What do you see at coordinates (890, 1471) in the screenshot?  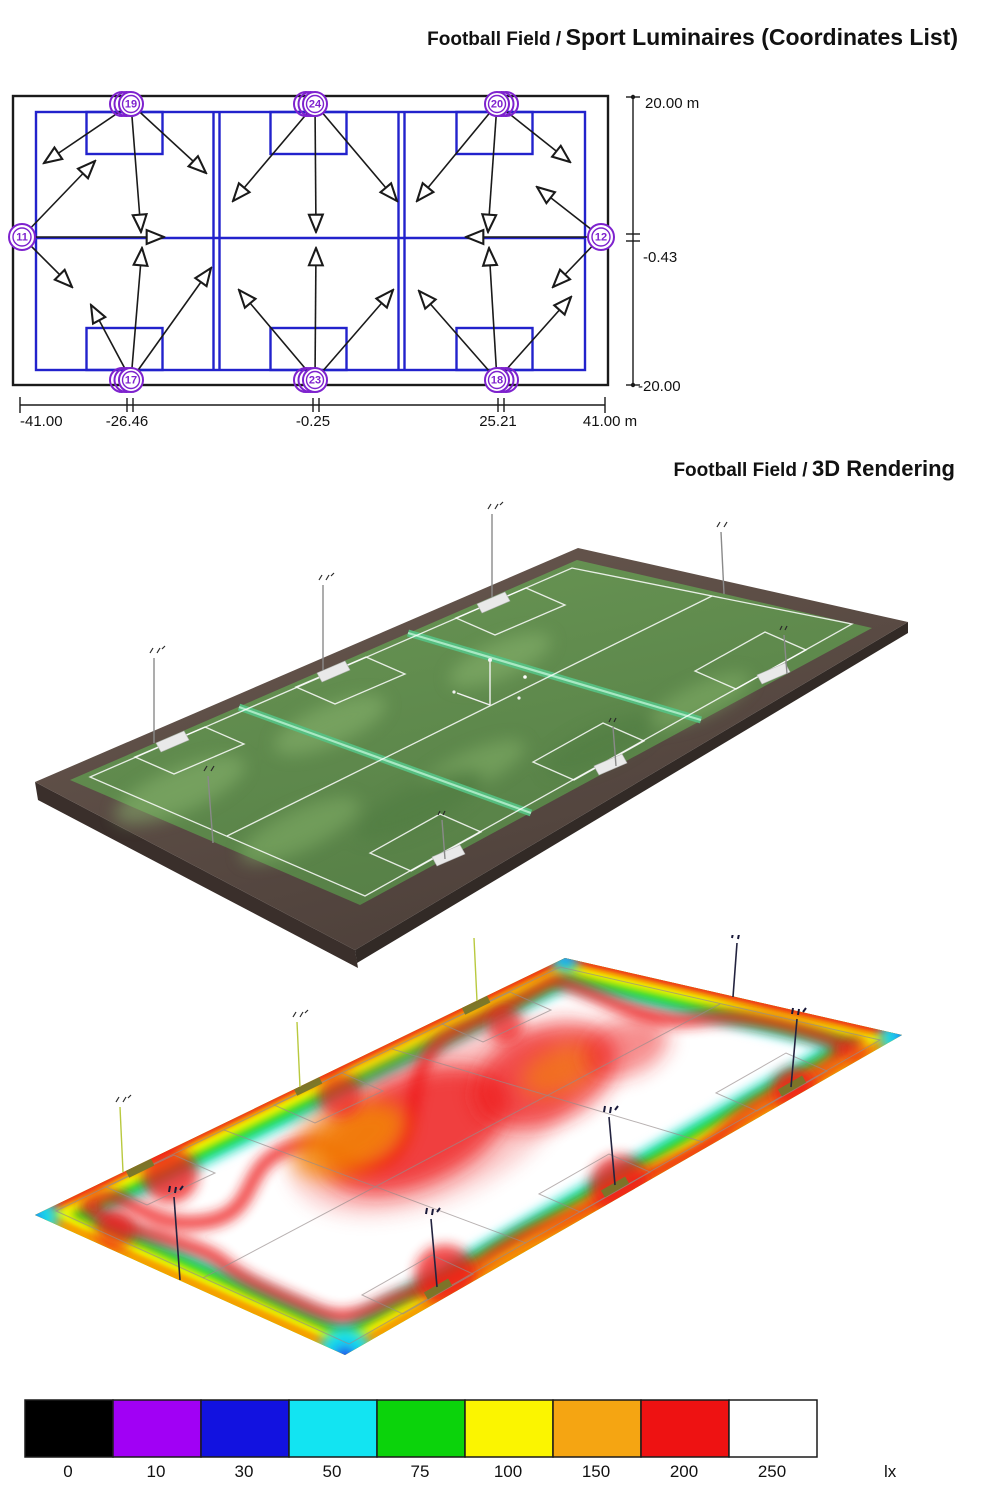 I see `legend-unit-label: lx` at bounding box center [890, 1471].